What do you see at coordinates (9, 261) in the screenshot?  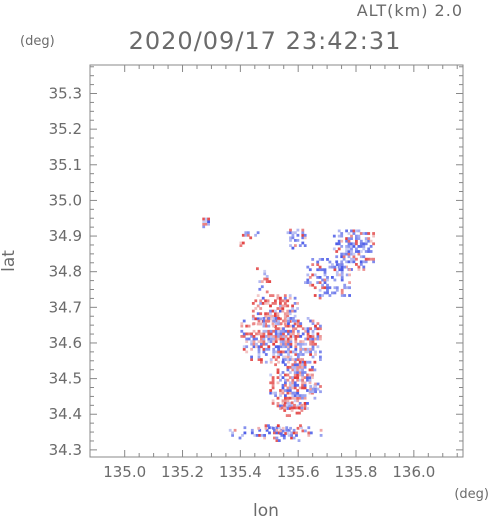 I see `y-axis-title: lat` at bounding box center [9, 261].